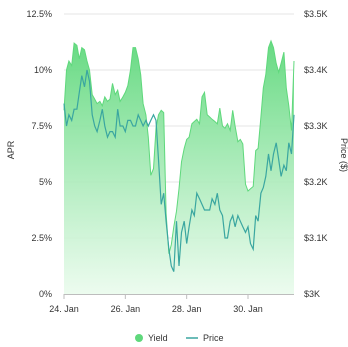  I want to click on legend-yield-label: Yield, so click(158, 338).